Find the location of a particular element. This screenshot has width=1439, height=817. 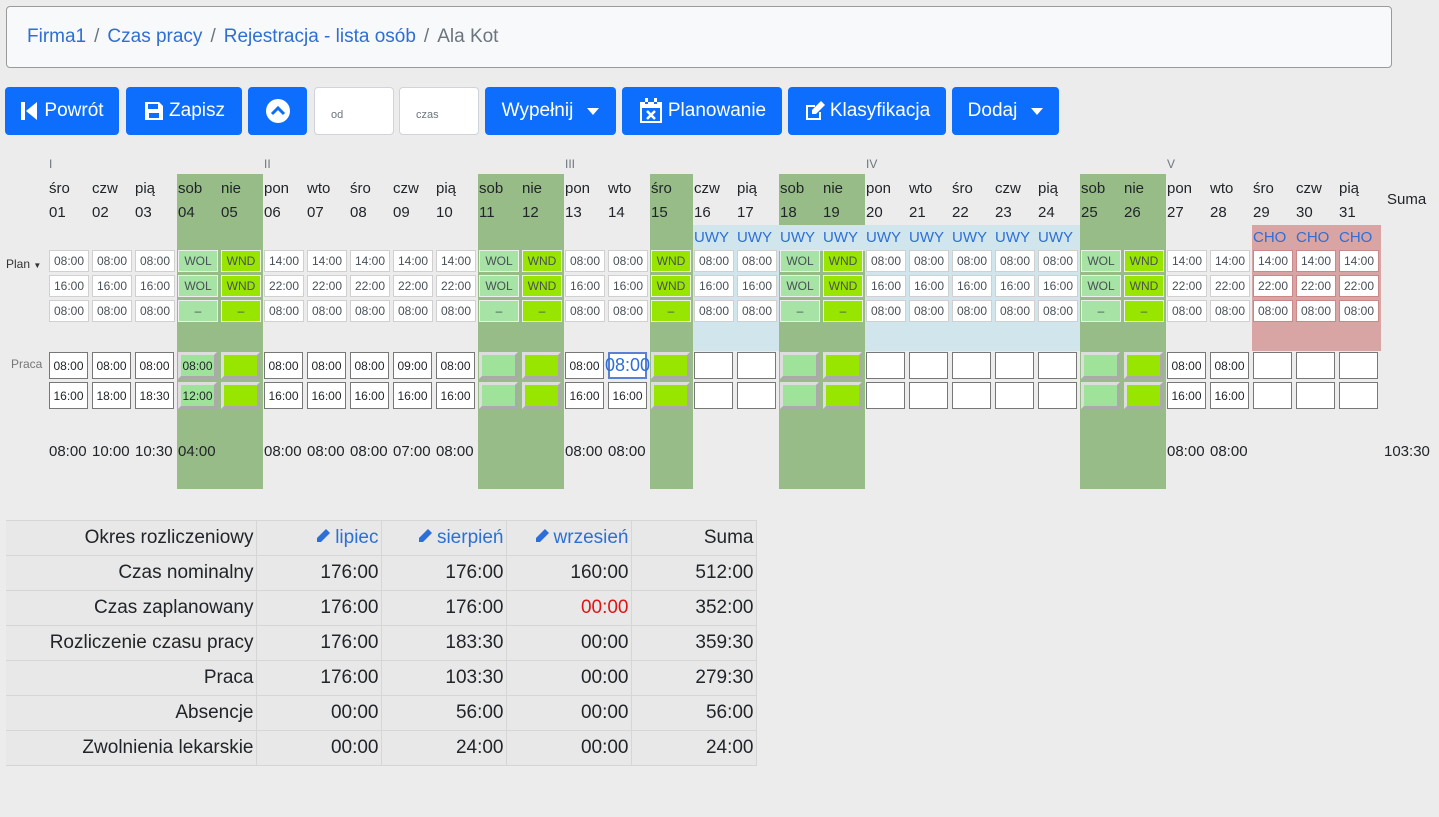

save-button: Zapisz is located at coordinates (184, 111).